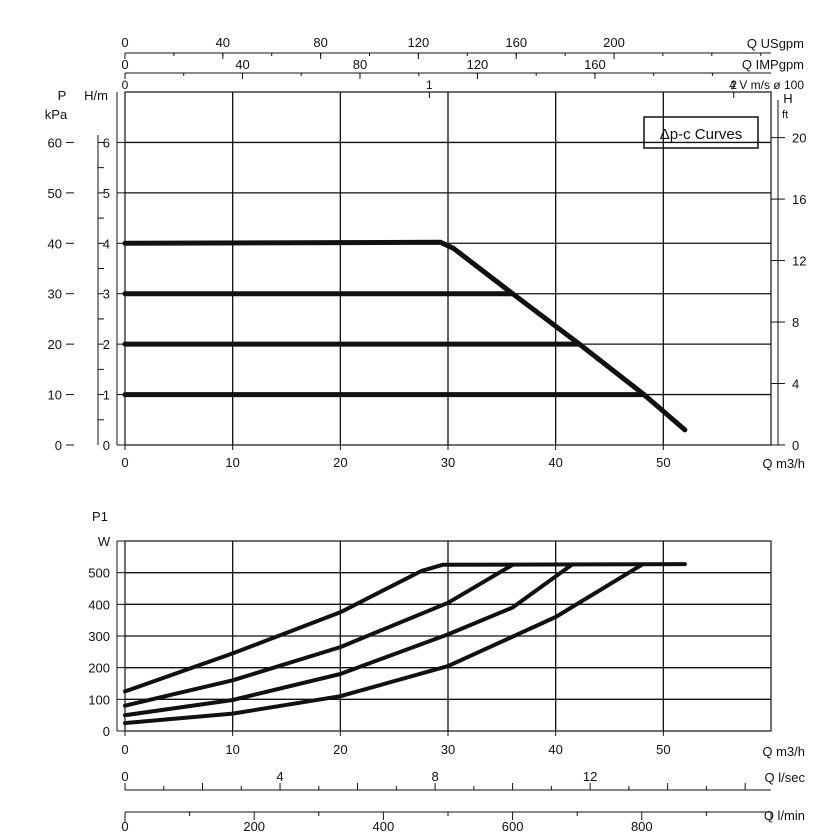 The width and height of the screenshot is (840, 840). What do you see at coordinates (783, 463) in the screenshot?
I see `flow-axis-label-top: Q m3/h` at bounding box center [783, 463].